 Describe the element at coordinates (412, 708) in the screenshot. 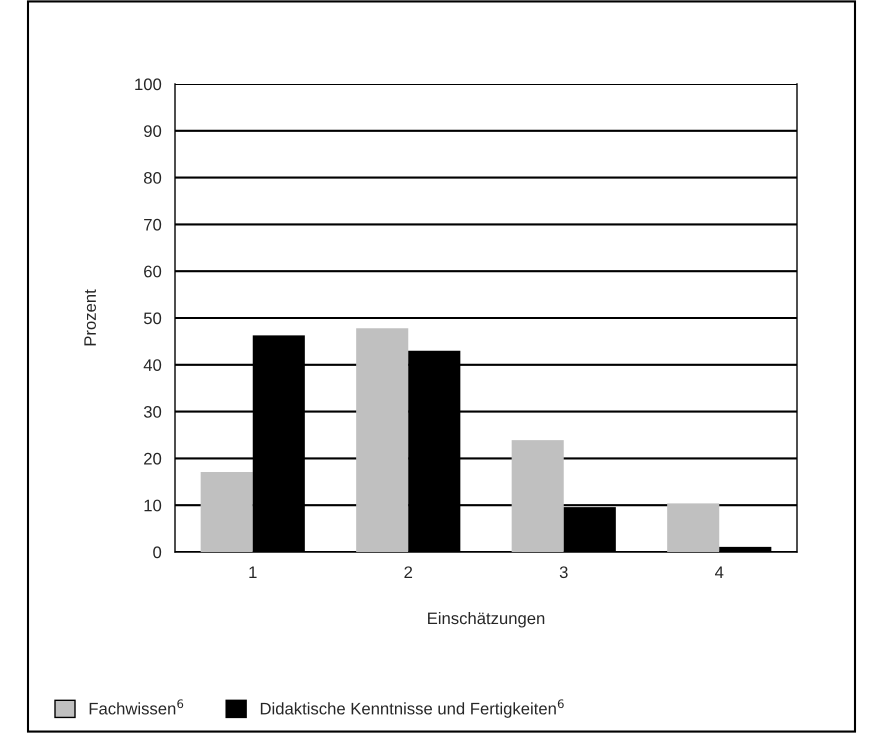

I see `legend-label: Didaktische Kenntnisse und Fertigkeiten$^{6}$` at that location.